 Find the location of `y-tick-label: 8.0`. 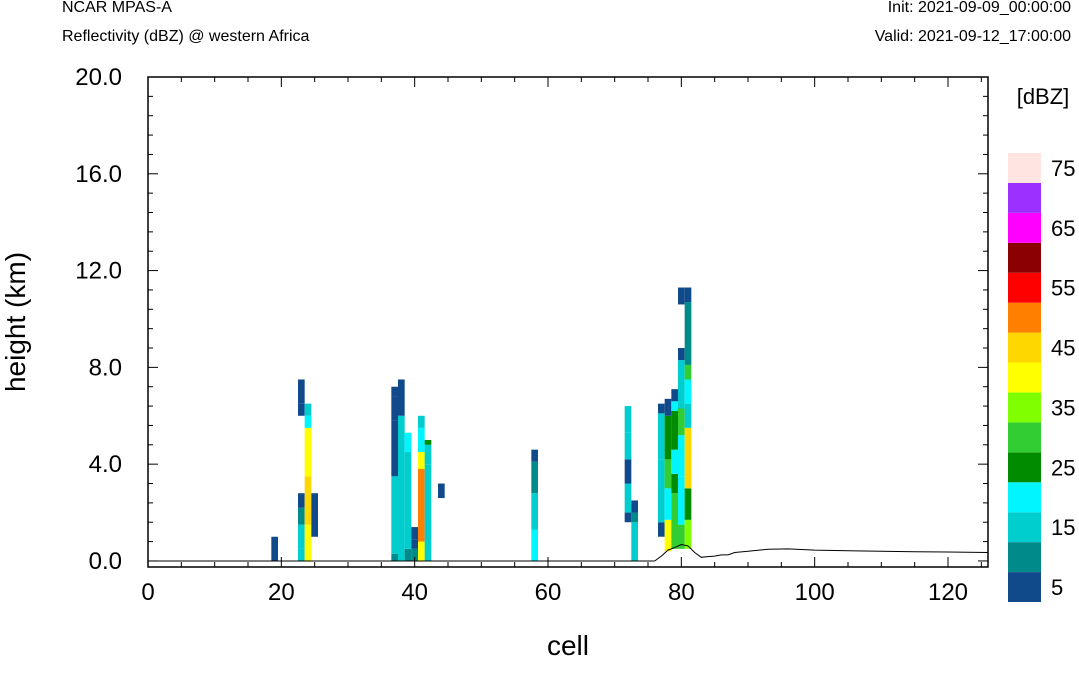

y-tick-label: 8.0 is located at coordinates (105, 367).